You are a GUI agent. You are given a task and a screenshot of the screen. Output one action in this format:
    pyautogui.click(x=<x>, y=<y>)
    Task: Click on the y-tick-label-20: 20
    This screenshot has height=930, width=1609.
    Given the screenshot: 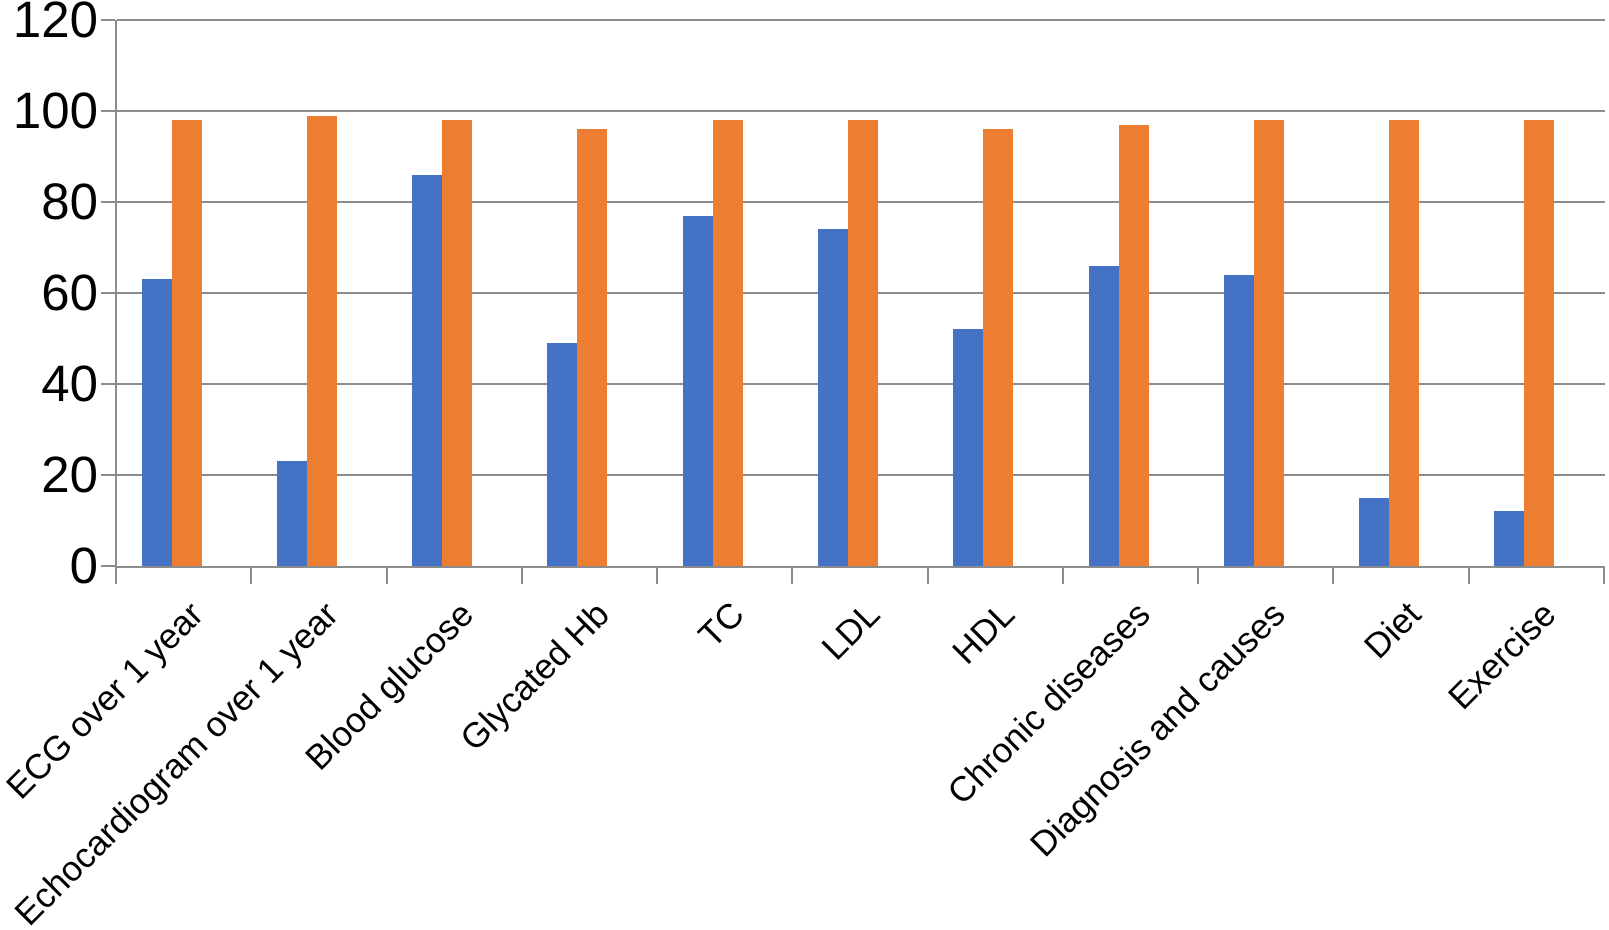 What is the action you would take?
    pyautogui.click(x=69, y=474)
    